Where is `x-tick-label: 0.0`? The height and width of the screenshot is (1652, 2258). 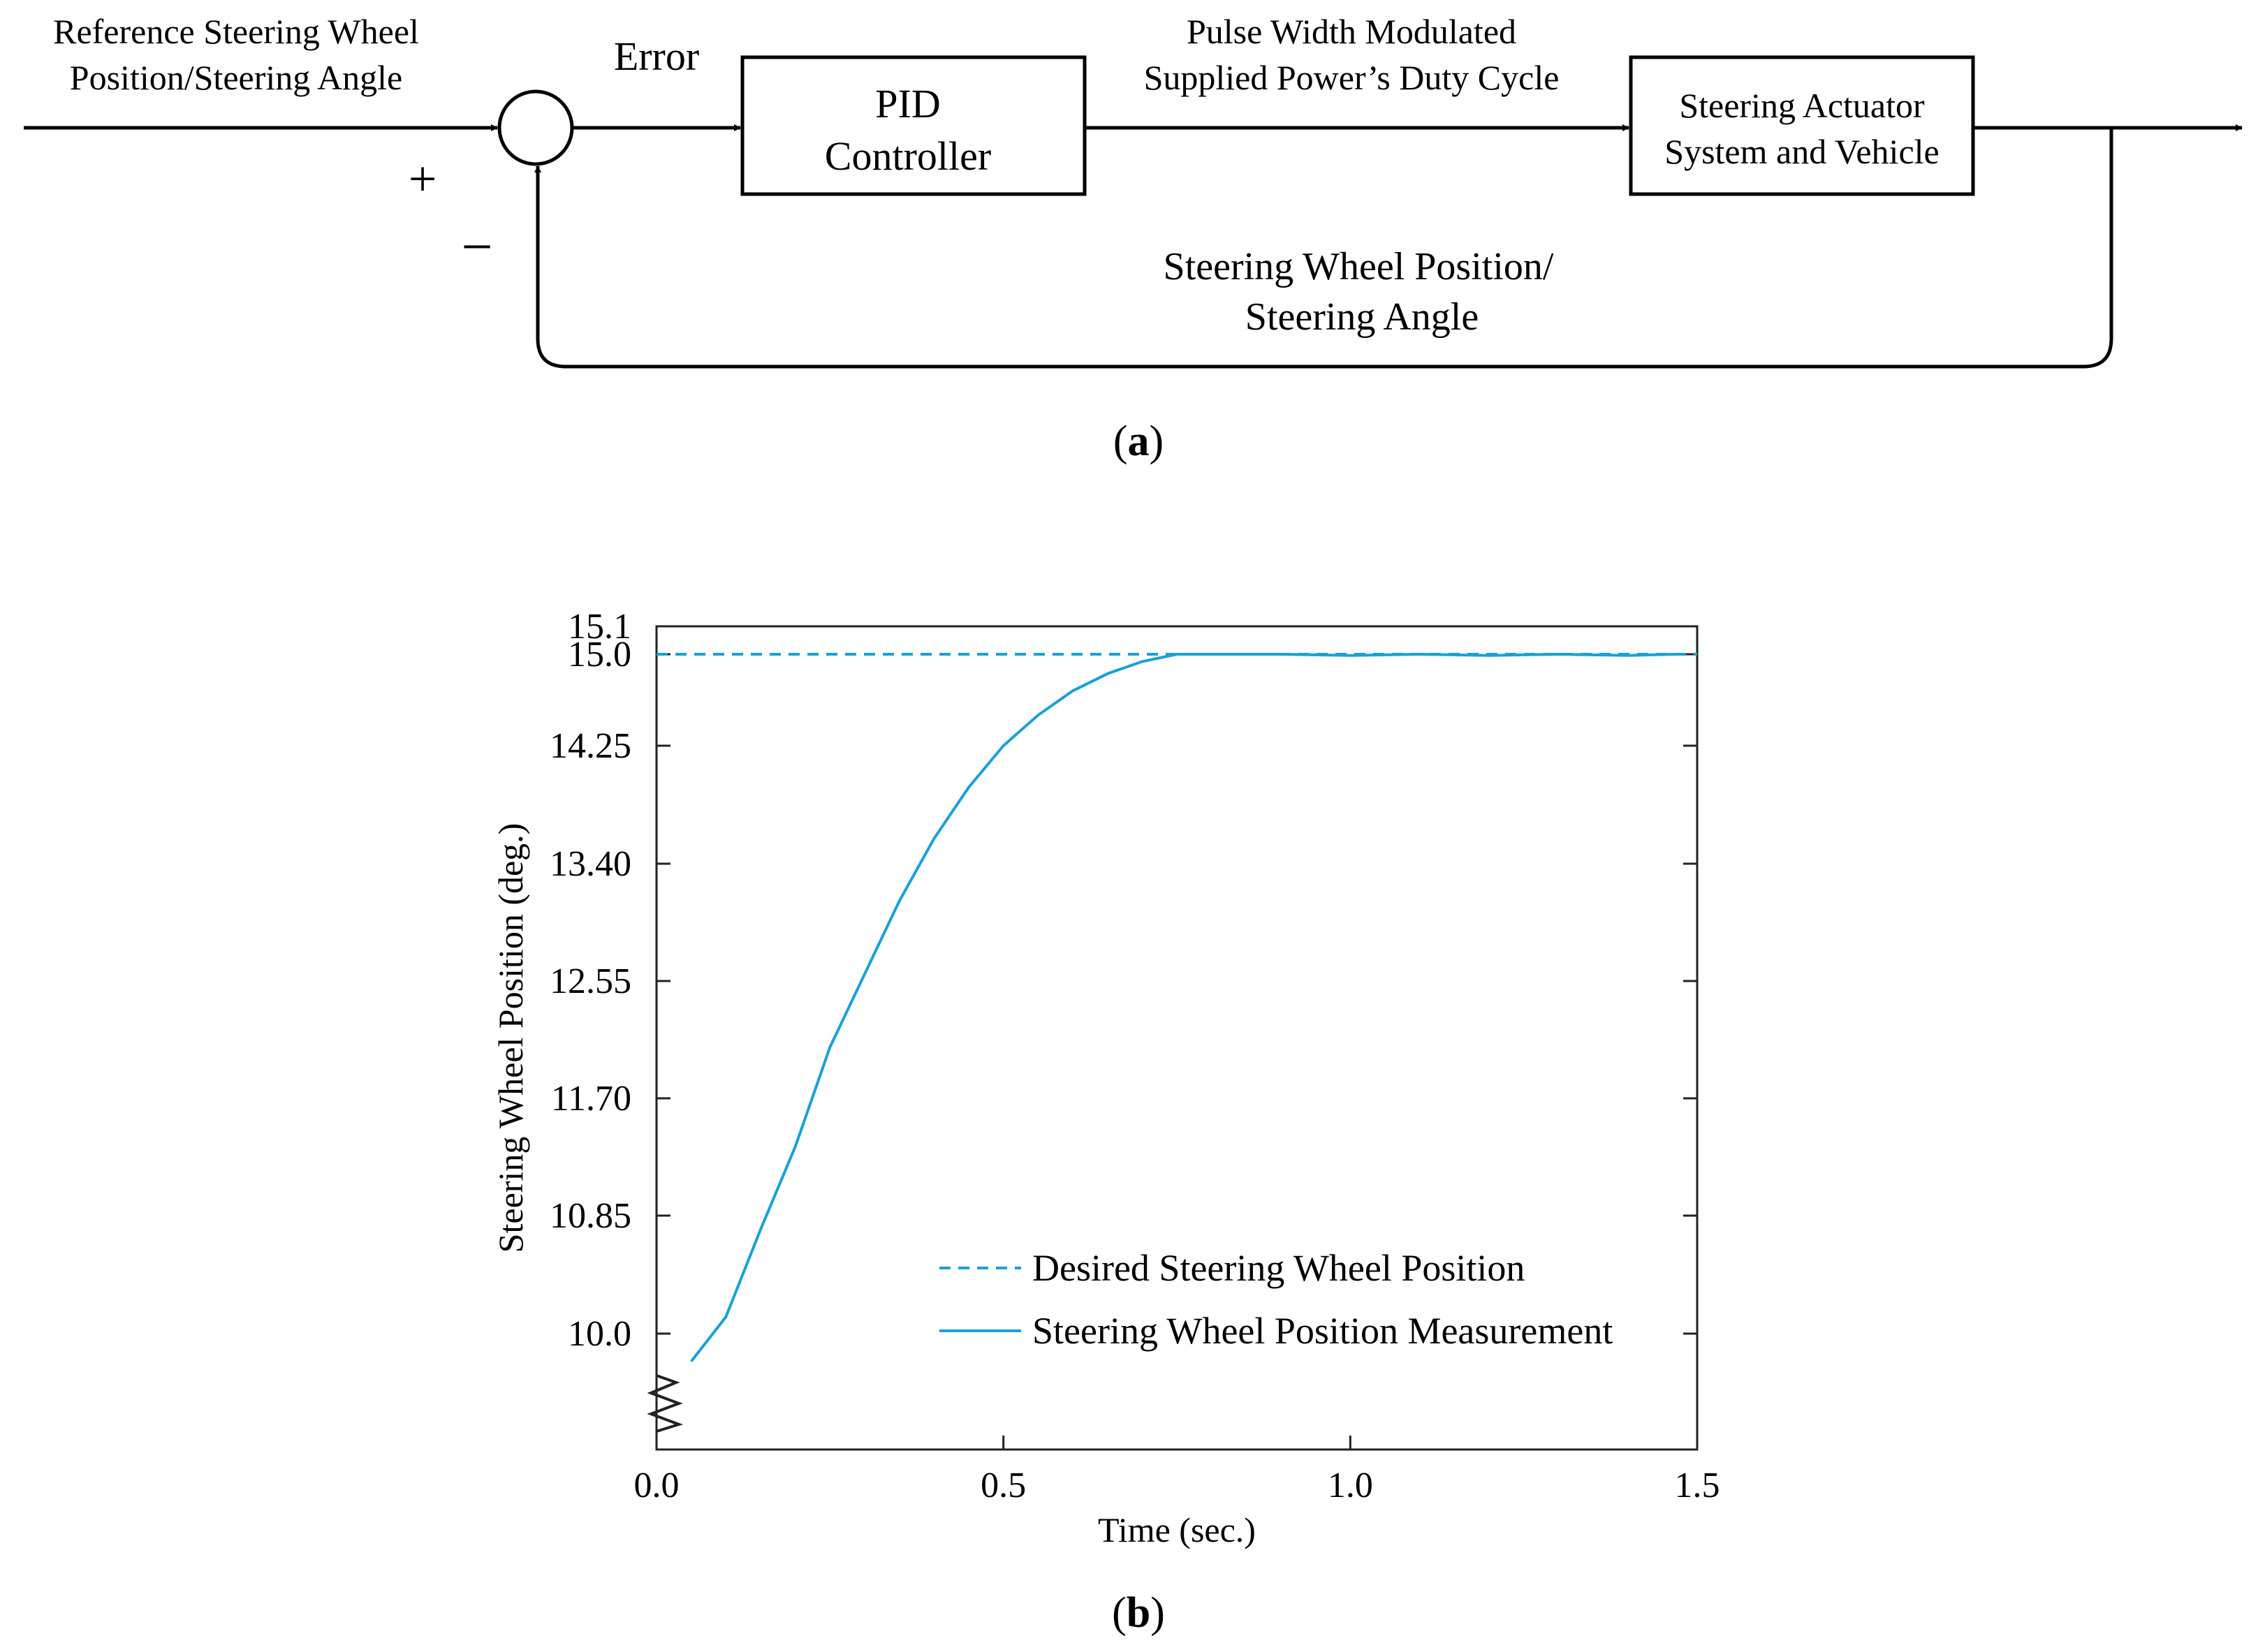 x-tick-label: 0.0 is located at coordinates (657, 1485).